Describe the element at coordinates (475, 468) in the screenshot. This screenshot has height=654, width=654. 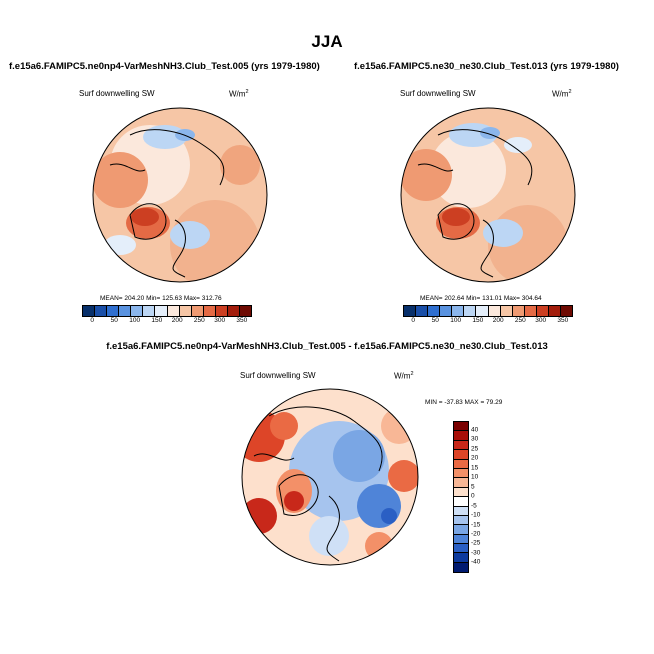
I see `colorbar-tick: 15` at that location.